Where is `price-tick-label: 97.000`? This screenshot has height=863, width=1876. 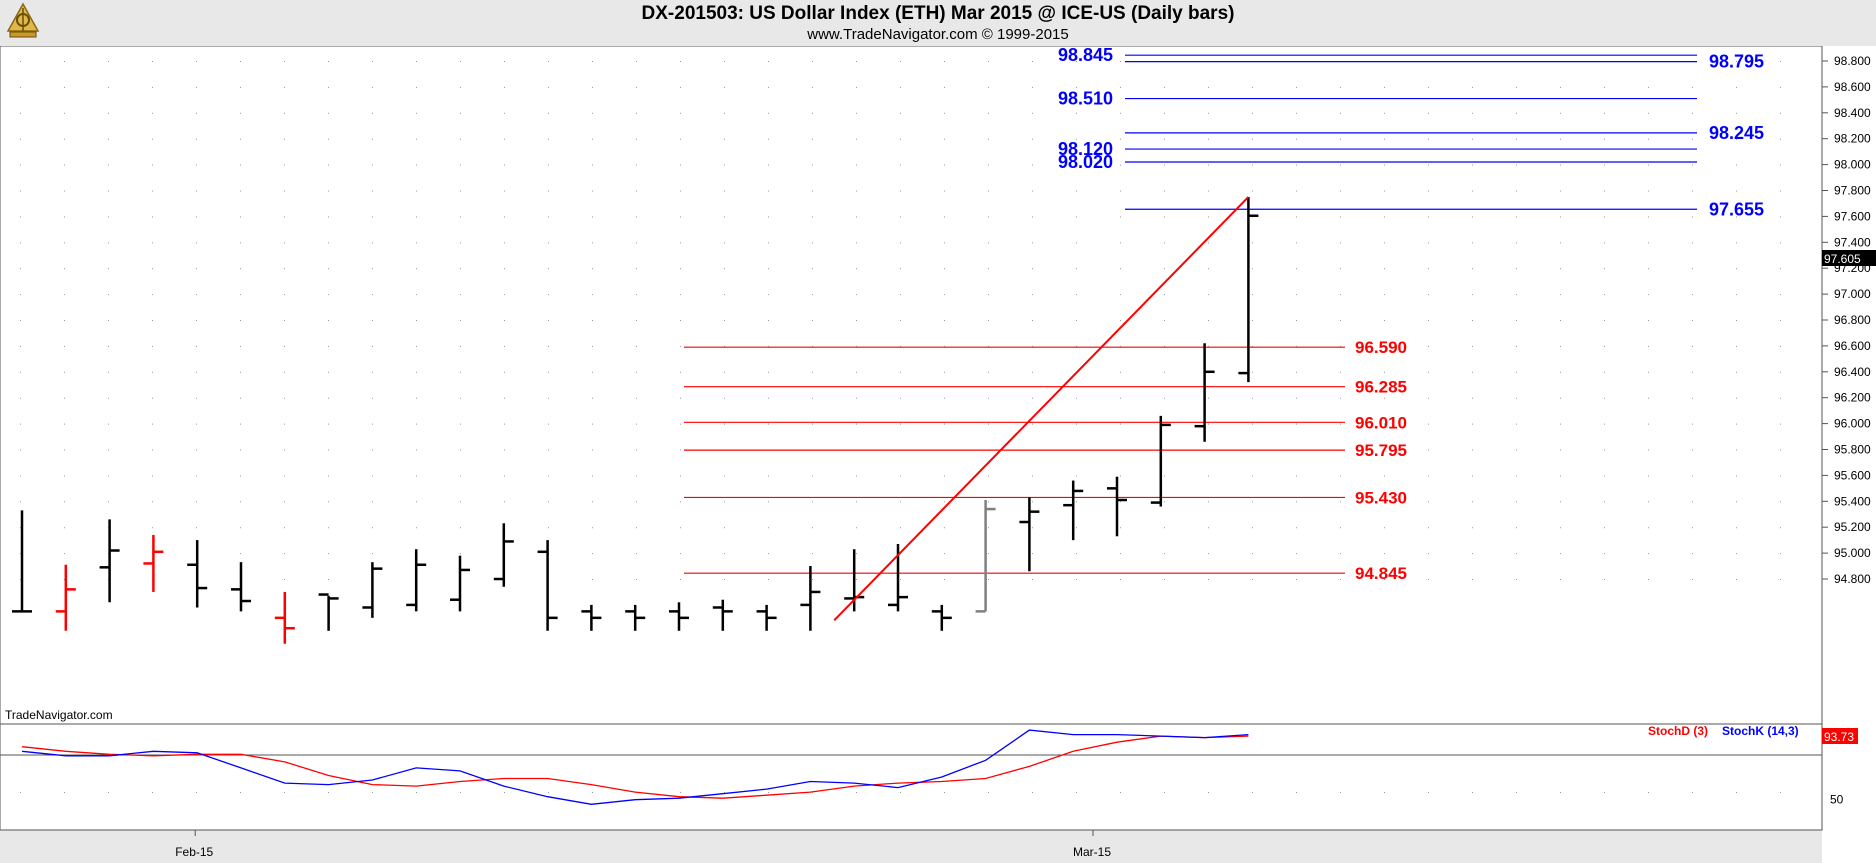 price-tick-label: 97.000 is located at coordinates (1852, 294).